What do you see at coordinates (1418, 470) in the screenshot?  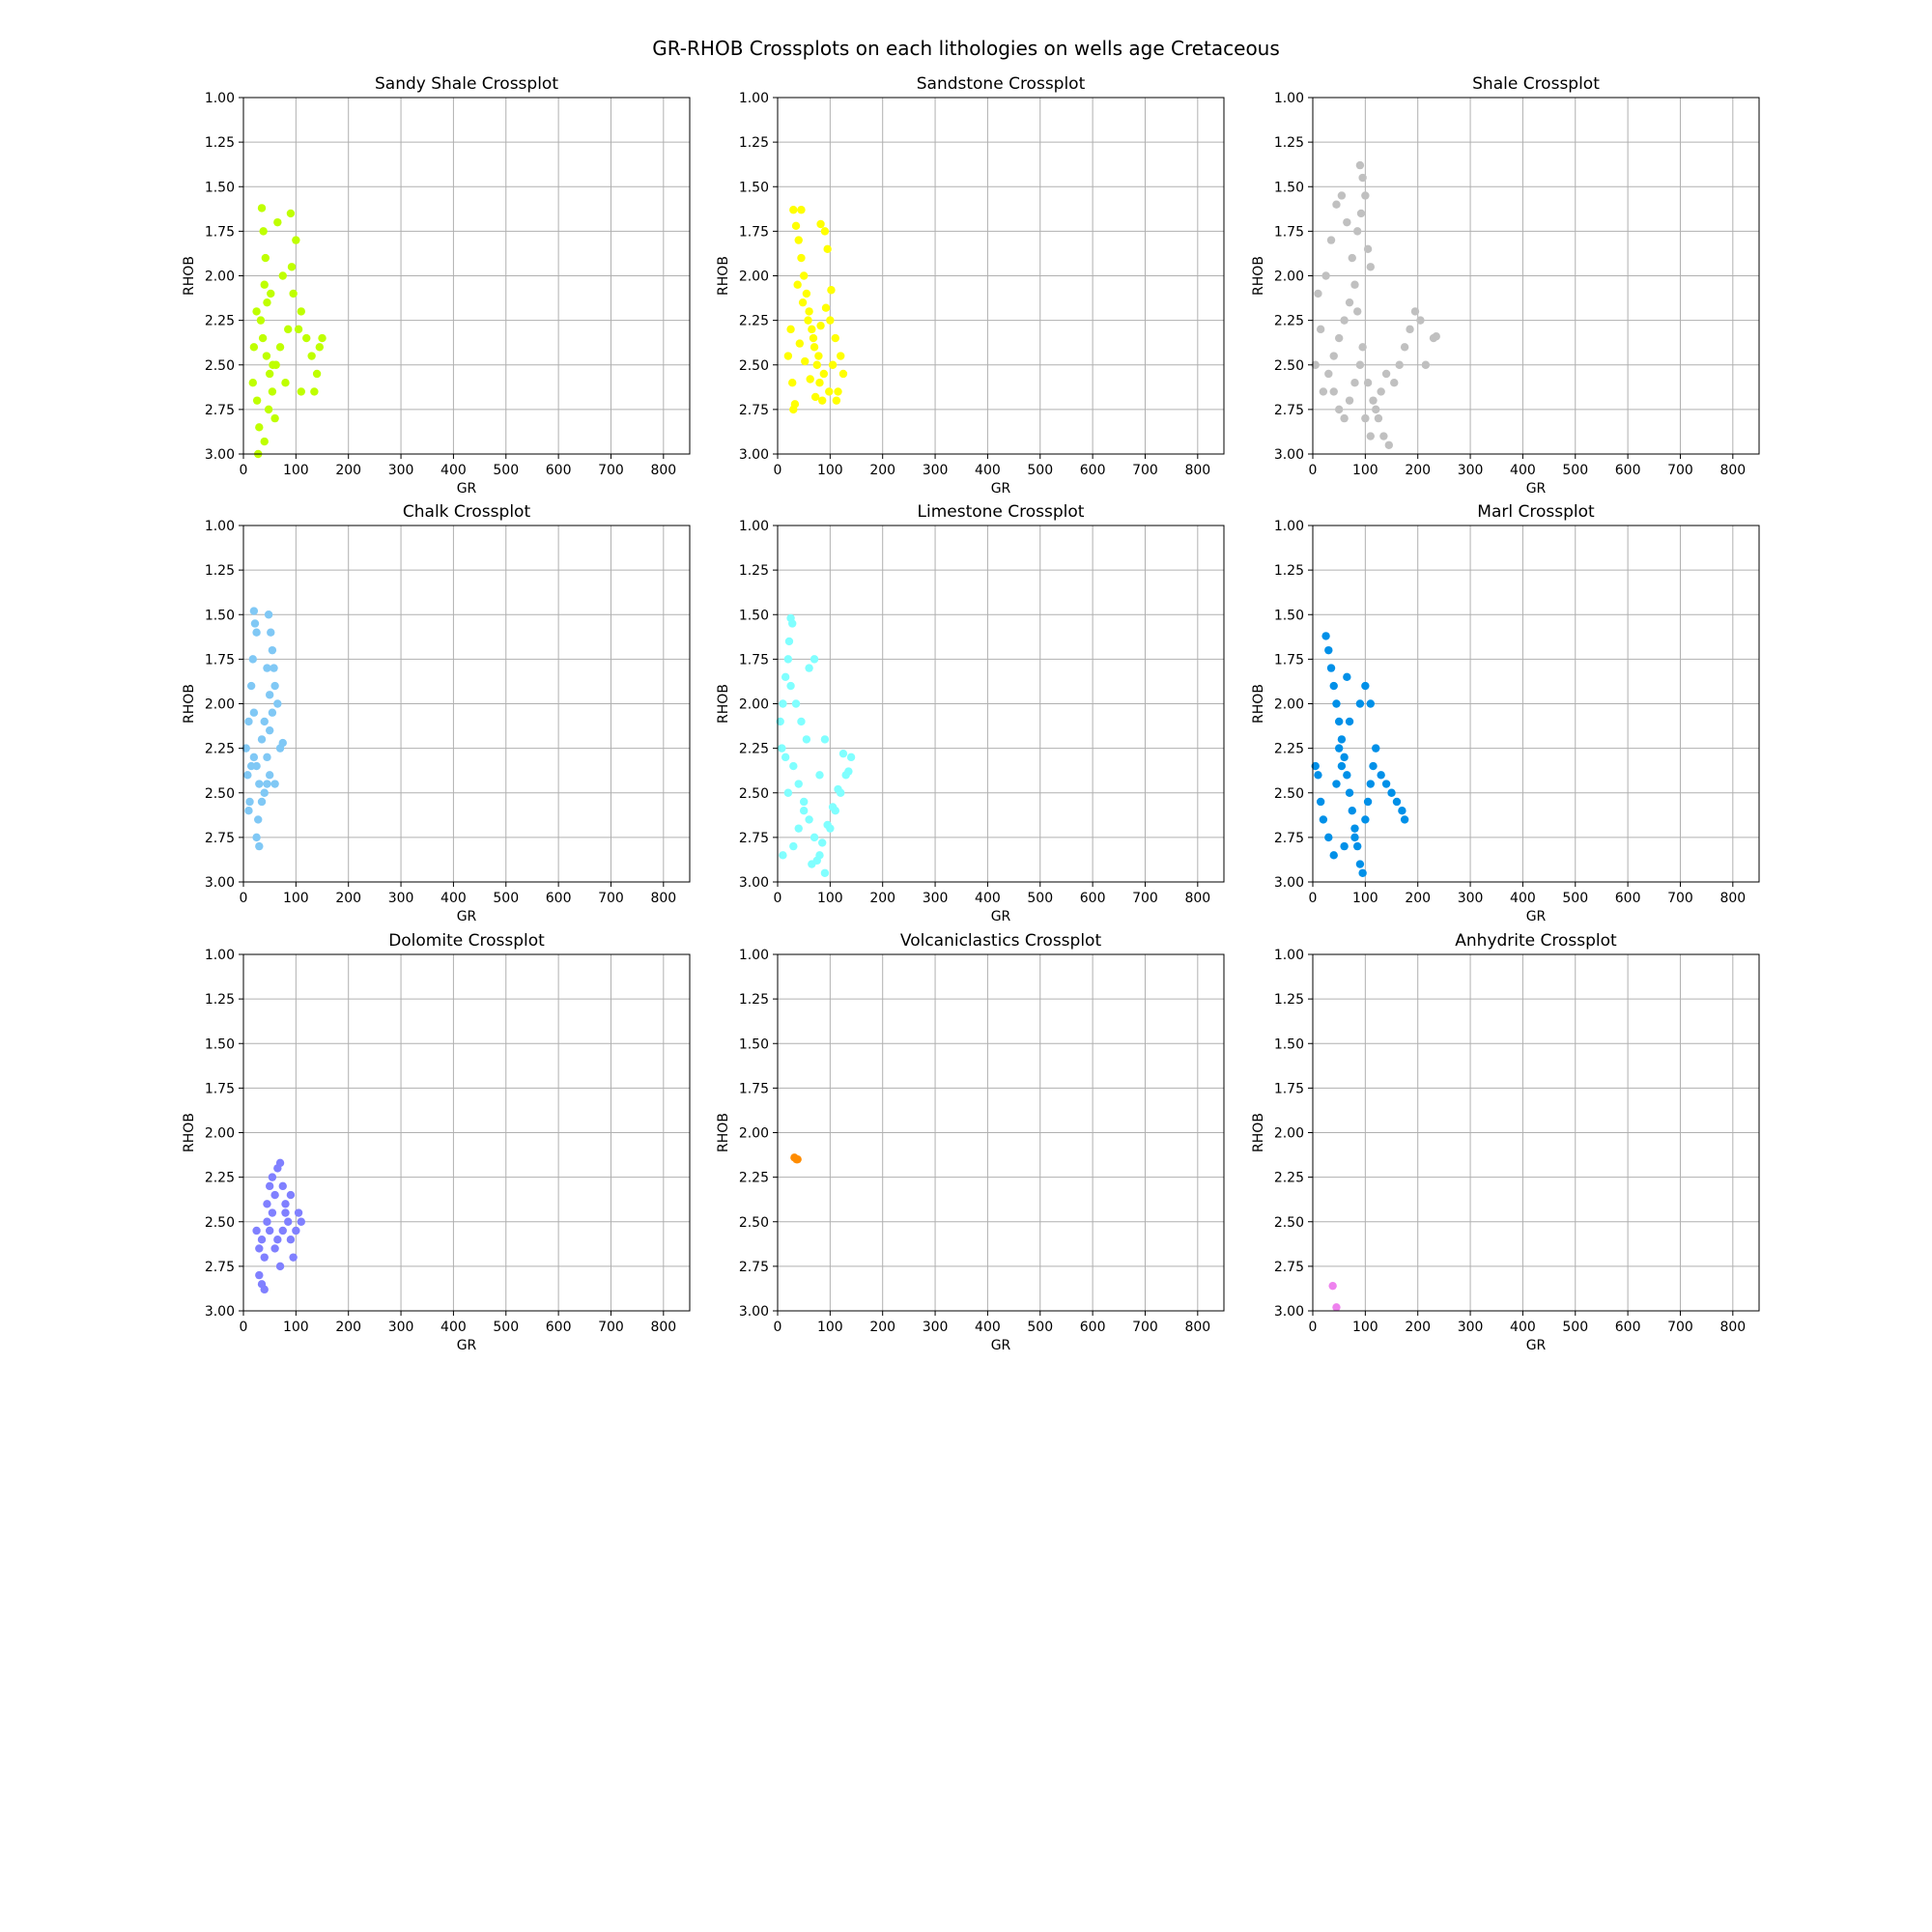 I see `x-tick-label: 200` at bounding box center [1418, 470].